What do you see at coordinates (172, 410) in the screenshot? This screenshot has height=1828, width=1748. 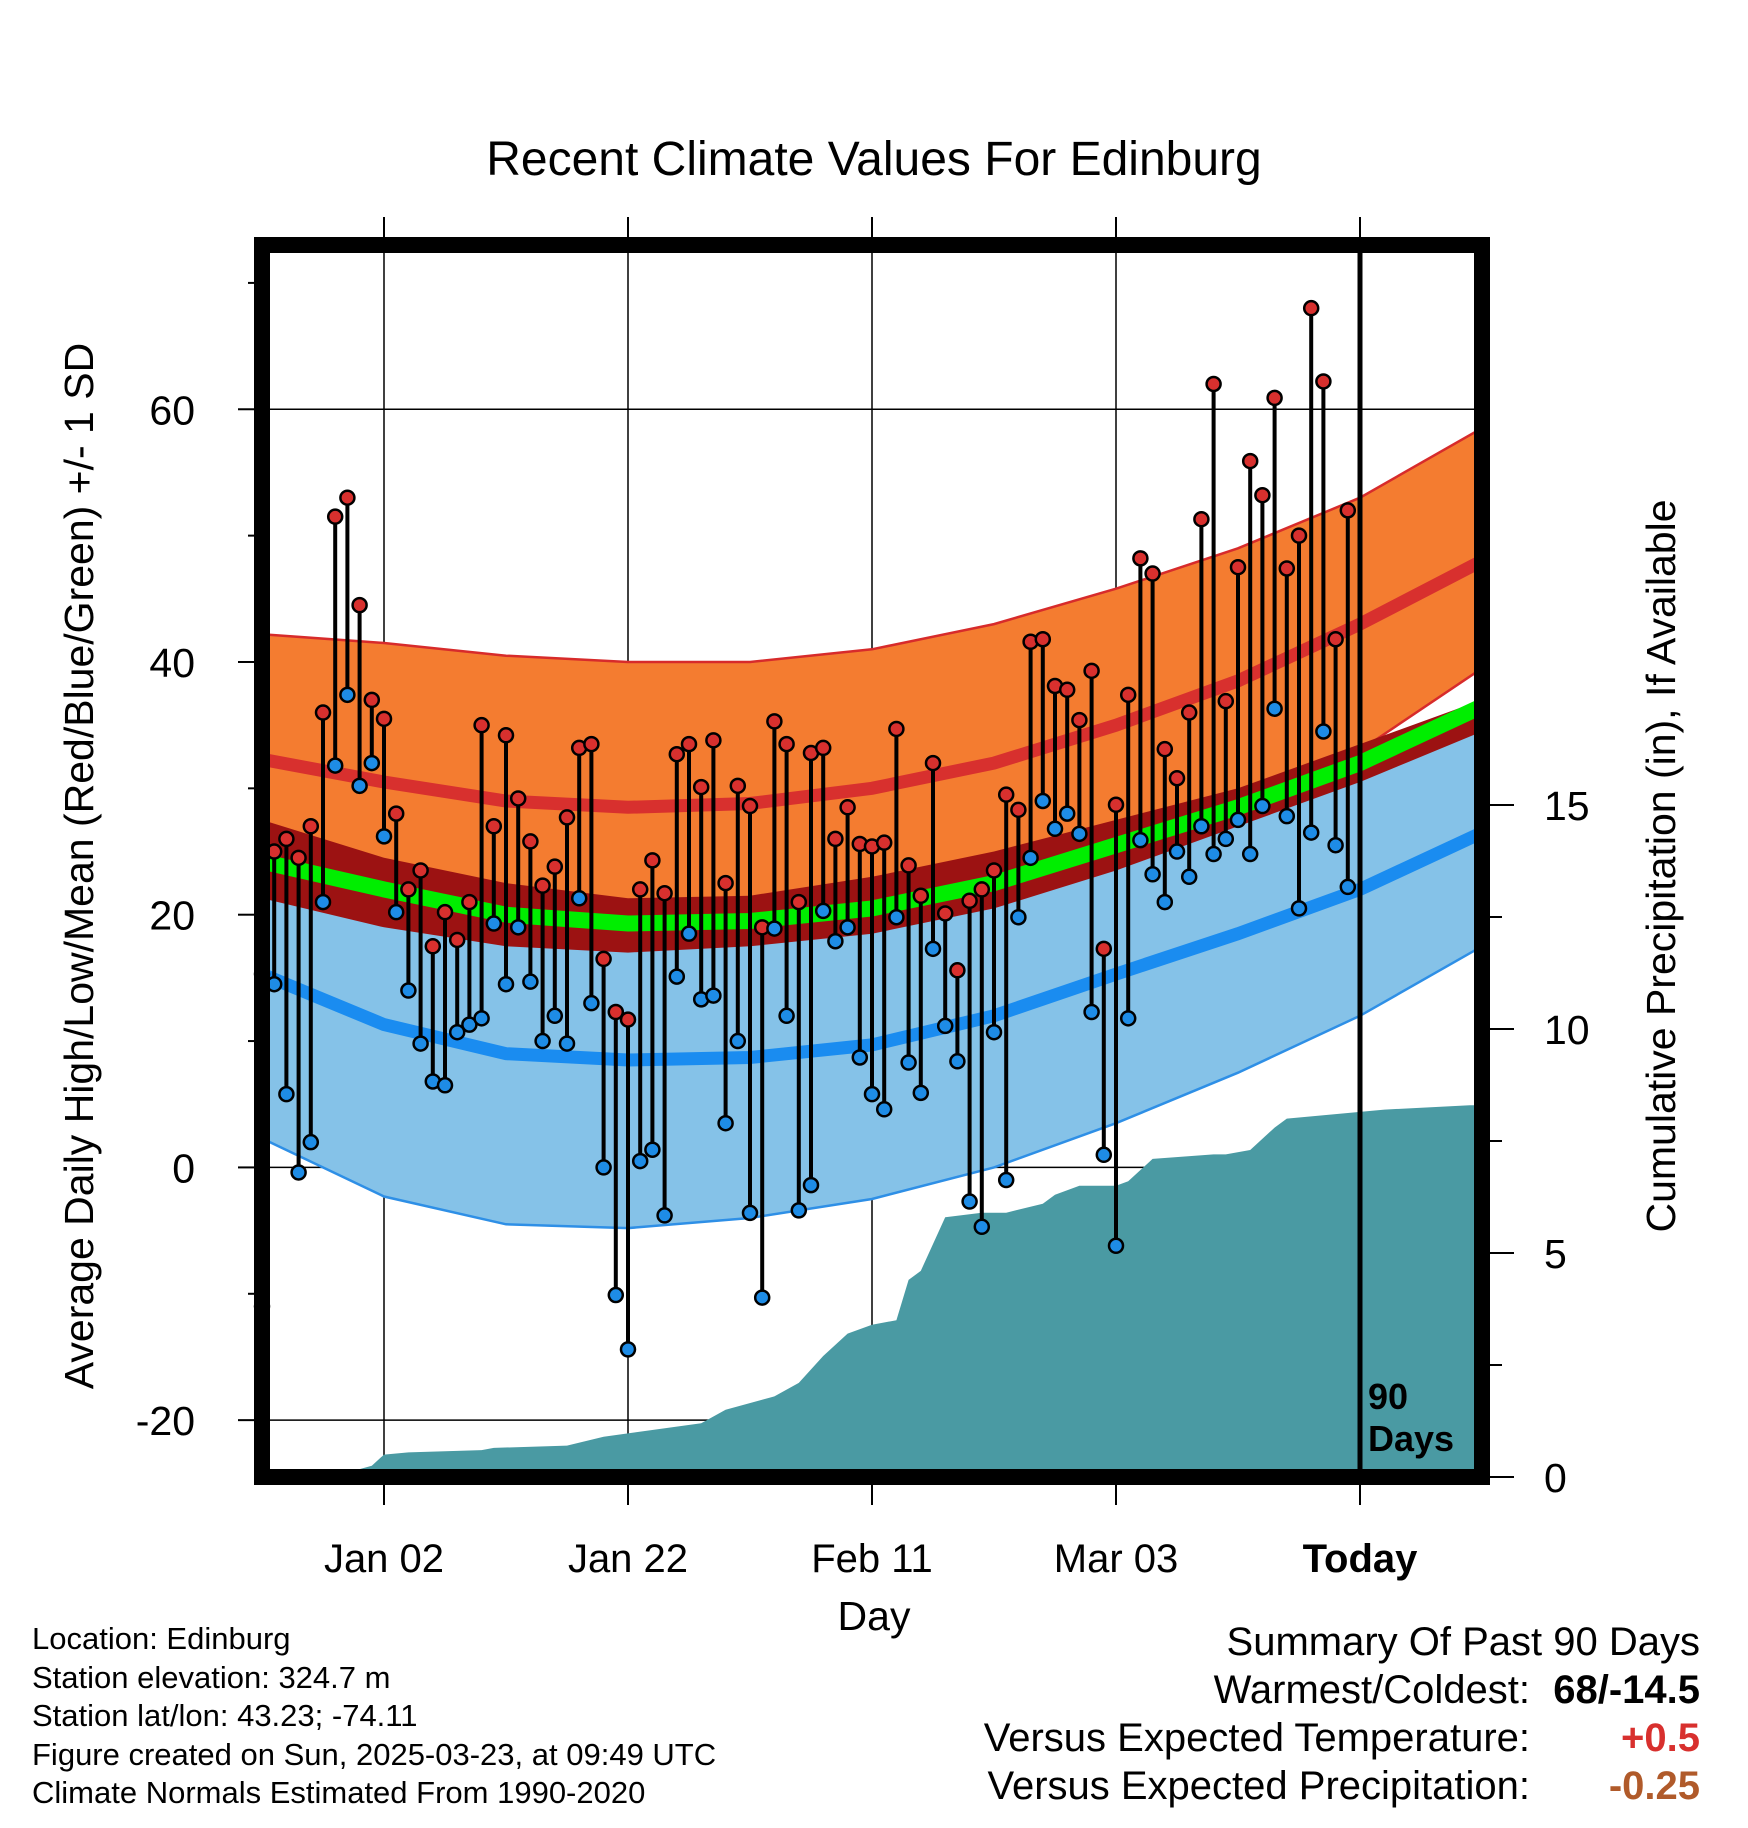 I see `y-tick-label: 60` at bounding box center [172, 410].